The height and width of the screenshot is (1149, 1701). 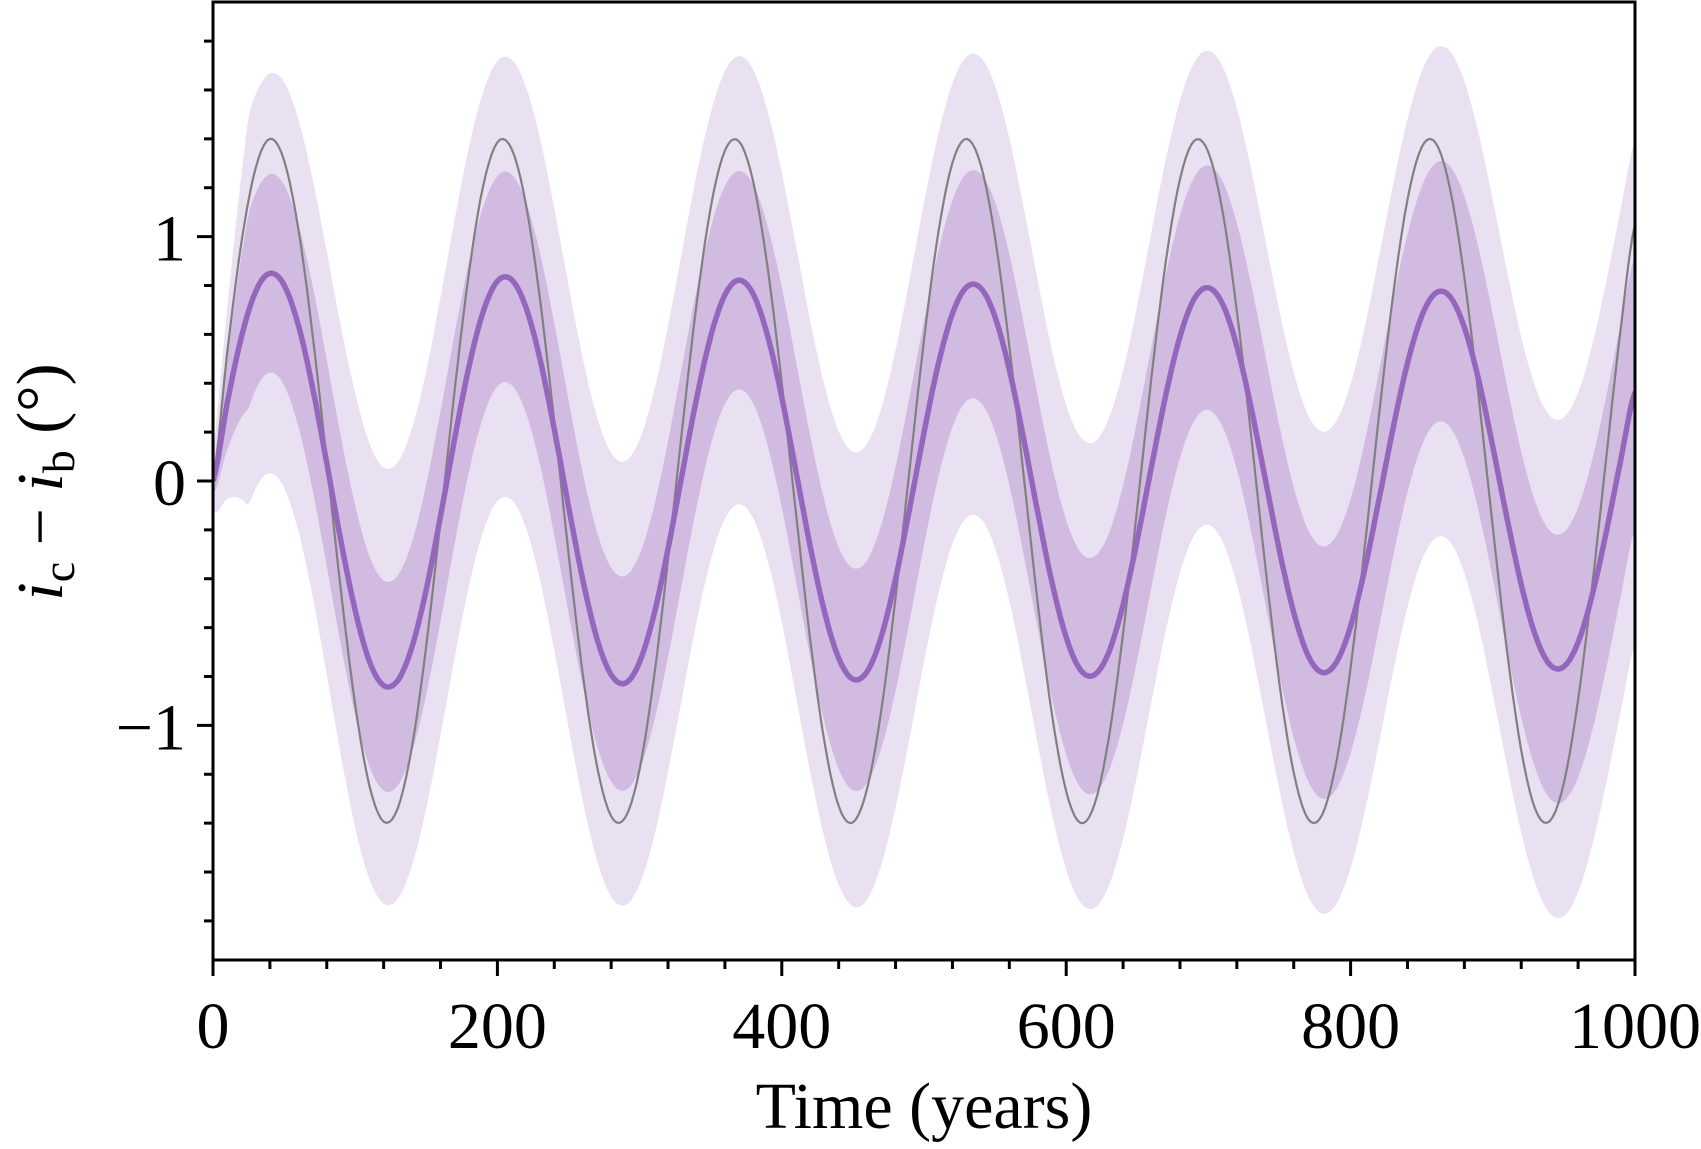 I want to click on x-tick-label: 1000, so click(x=1635, y=1026).